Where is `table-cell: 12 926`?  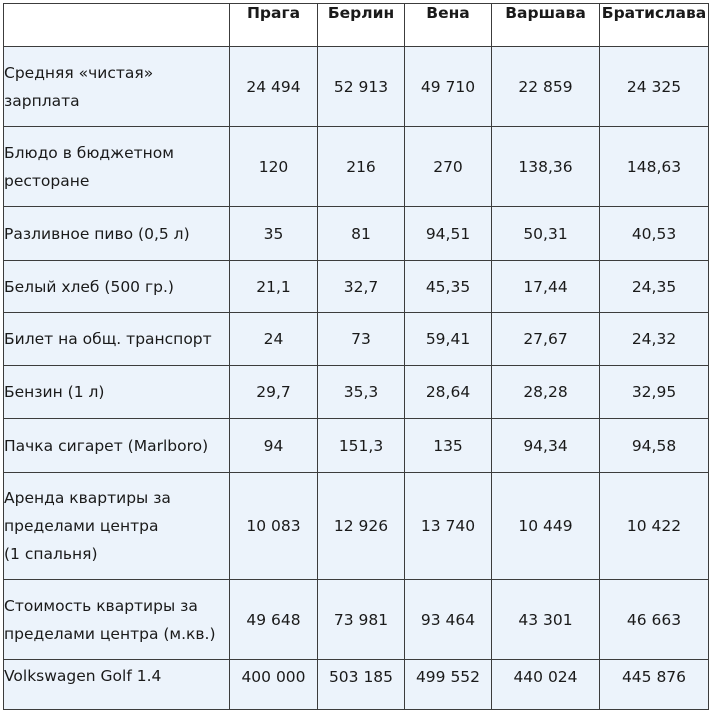
table-cell: 12 926 is located at coordinates (361, 526).